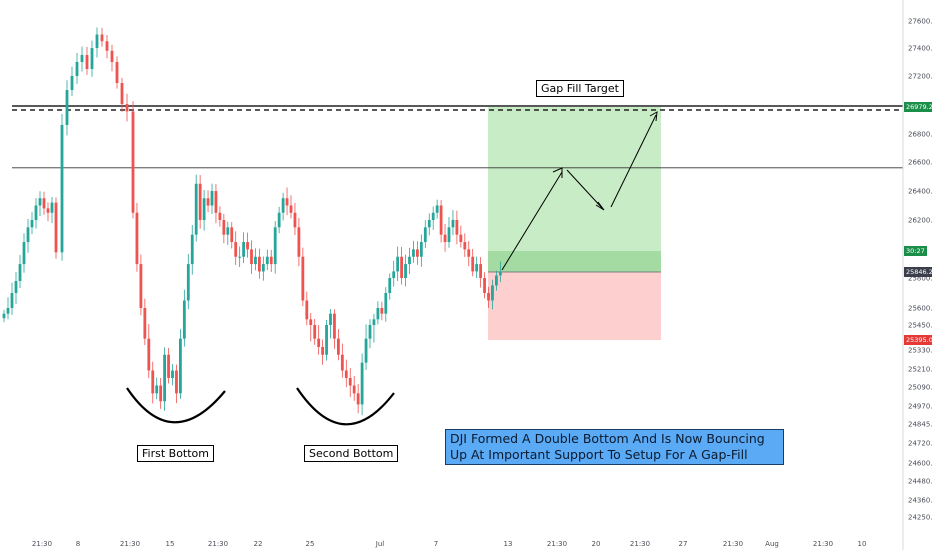 This screenshot has width=932, height=550. What do you see at coordinates (380, 544) in the screenshot?
I see `x-tick-label: Jul` at bounding box center [380, 544].